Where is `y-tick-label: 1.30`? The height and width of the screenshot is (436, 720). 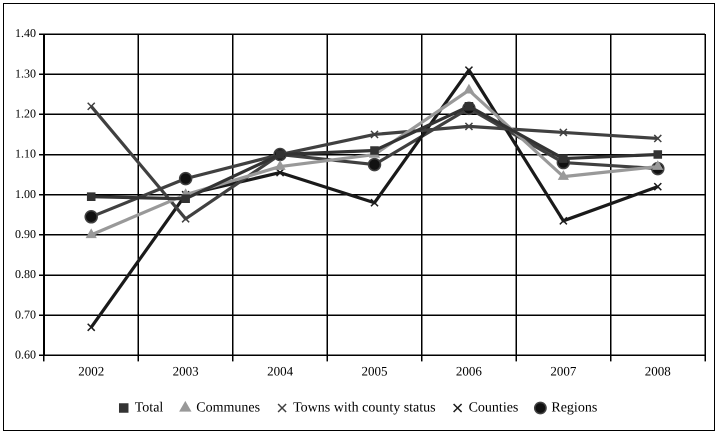
y-tick-label: 1.30 is located at coordinates (25, 73).